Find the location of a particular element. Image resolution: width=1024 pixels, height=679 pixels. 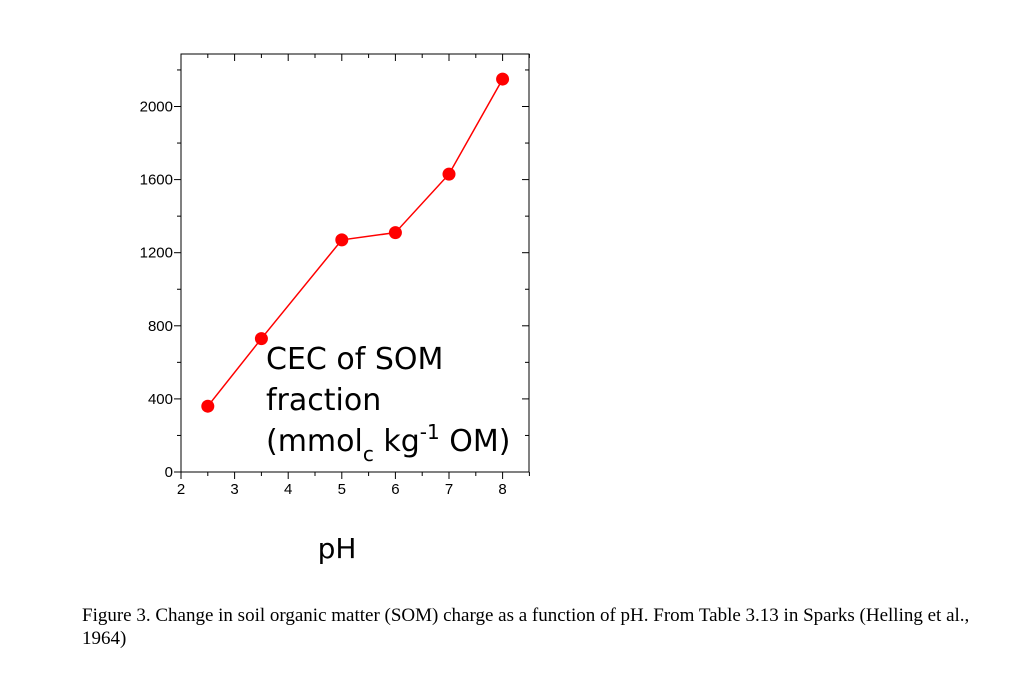

y-tick-label: 800 is located at coordinates (160, 326).